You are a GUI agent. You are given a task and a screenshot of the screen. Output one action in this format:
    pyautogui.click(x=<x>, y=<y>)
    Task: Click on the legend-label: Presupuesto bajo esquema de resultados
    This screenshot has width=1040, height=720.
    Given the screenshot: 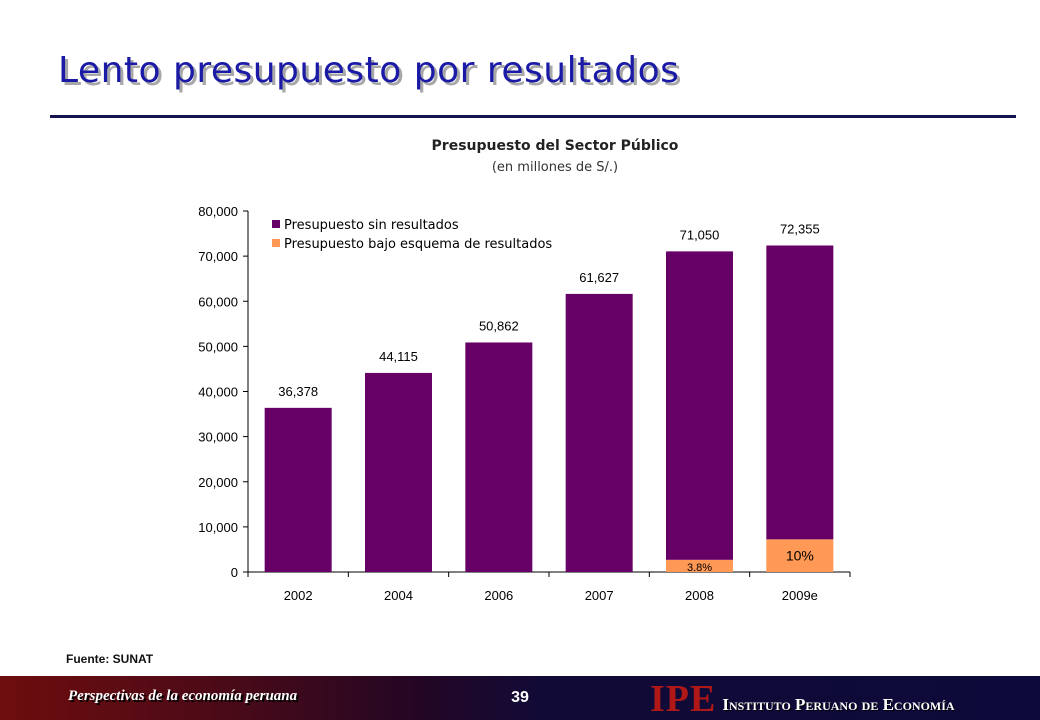 What is the action you would take?
    pyautogui.click(x=418, y=244)
    